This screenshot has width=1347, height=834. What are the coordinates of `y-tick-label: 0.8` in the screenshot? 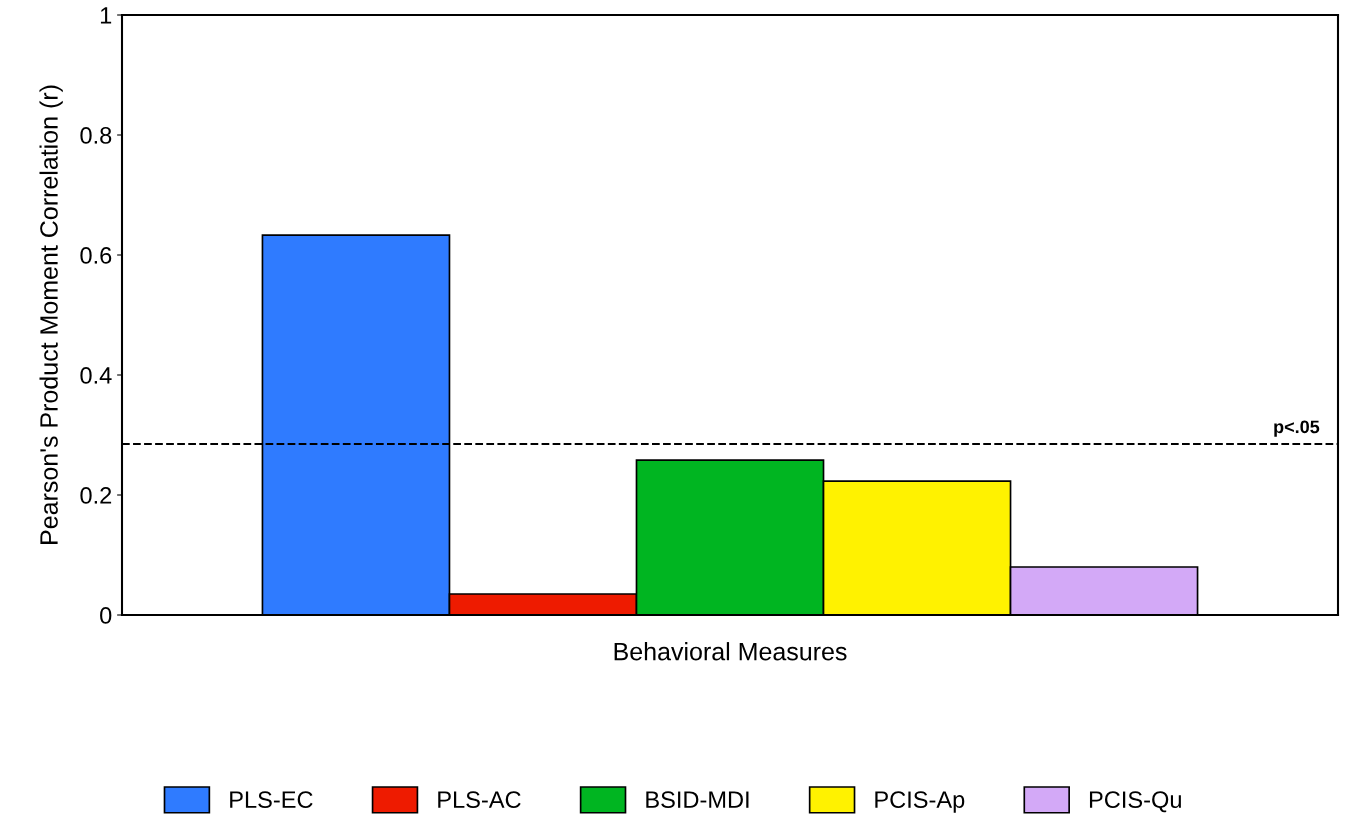 It's located at (96, 135).